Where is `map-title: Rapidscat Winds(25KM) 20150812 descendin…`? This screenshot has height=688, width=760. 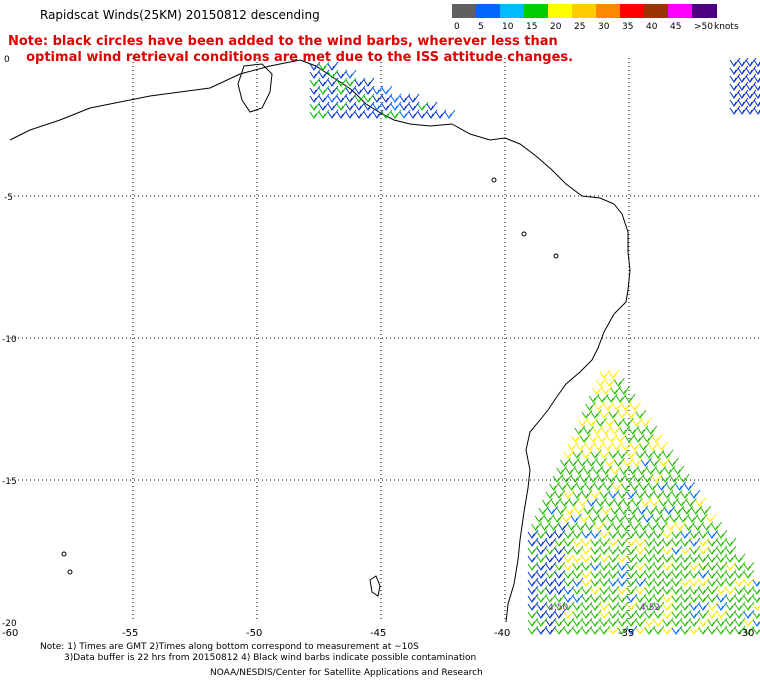
map-title: Rapidscat Winds(25KM) 20150812 descendin… is located at coordinates (180, 15).